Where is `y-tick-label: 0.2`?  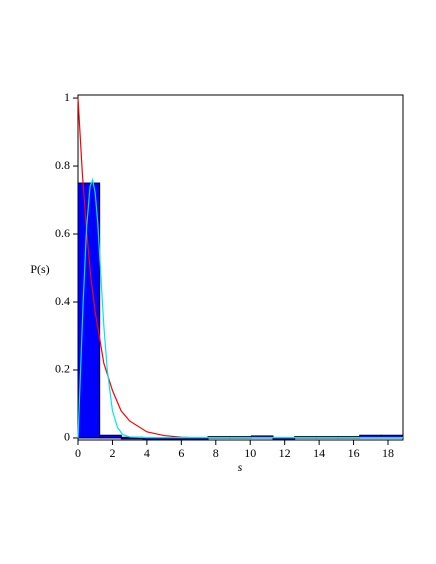
y-tick-label: 0.2 is located at coordinates (62, 369).